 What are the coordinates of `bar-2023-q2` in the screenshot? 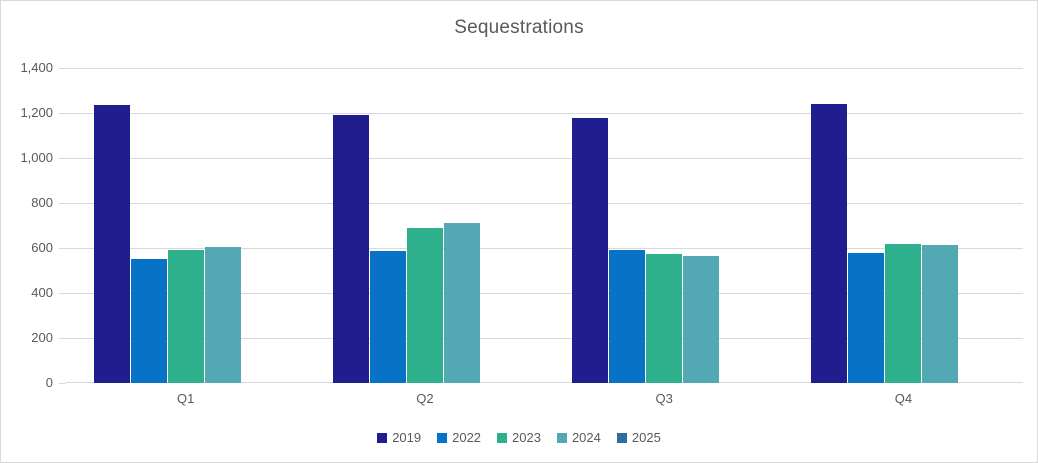 It's located at (424, 305).